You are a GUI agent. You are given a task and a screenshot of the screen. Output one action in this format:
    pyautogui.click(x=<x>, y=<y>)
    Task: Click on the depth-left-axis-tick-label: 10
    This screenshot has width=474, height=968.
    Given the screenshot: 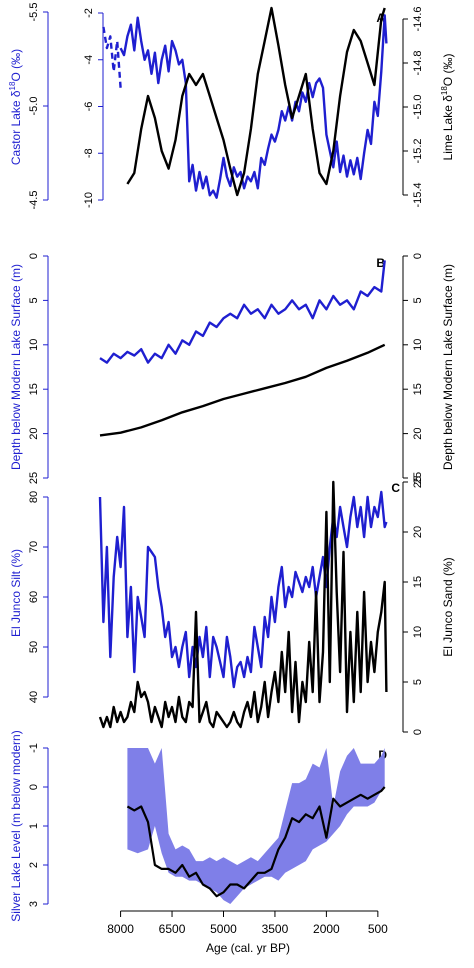 What is the action you would take?
    pyautogui.click(x=34, y=345)
    